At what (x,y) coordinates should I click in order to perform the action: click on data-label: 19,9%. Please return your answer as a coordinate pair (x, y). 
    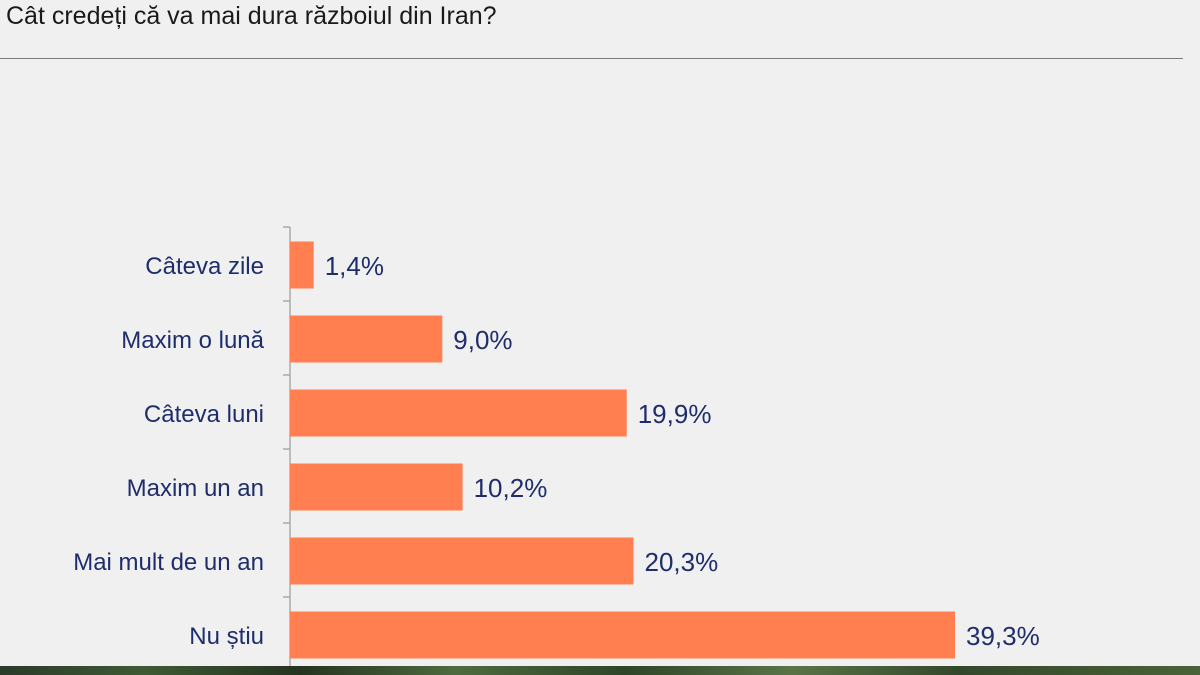
    Looking at the image, I should click on (675, 414).